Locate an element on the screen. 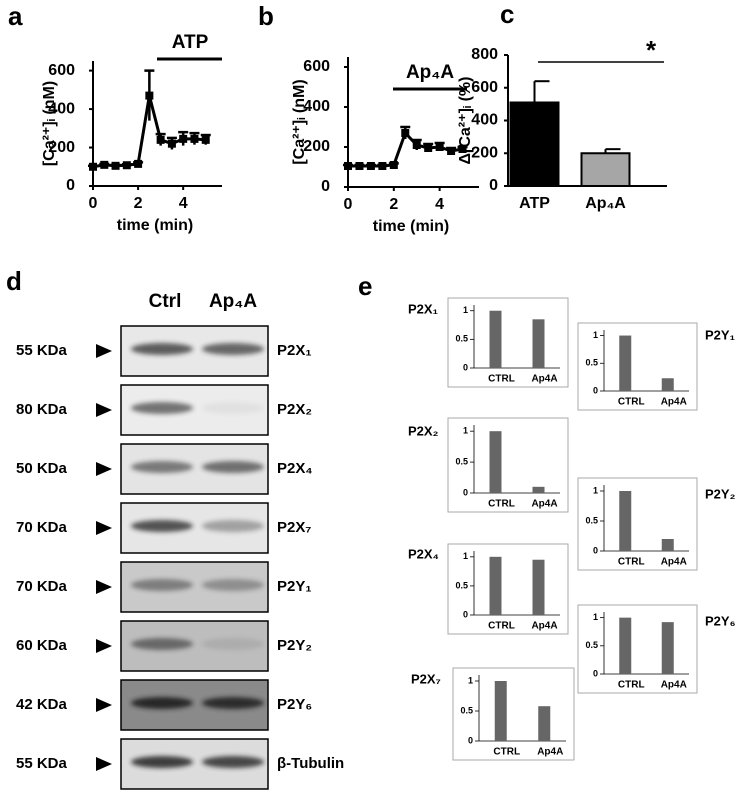 This screenshot has height=790, width=742. size-label: 50 KDa is located at coordinates (42, 468).